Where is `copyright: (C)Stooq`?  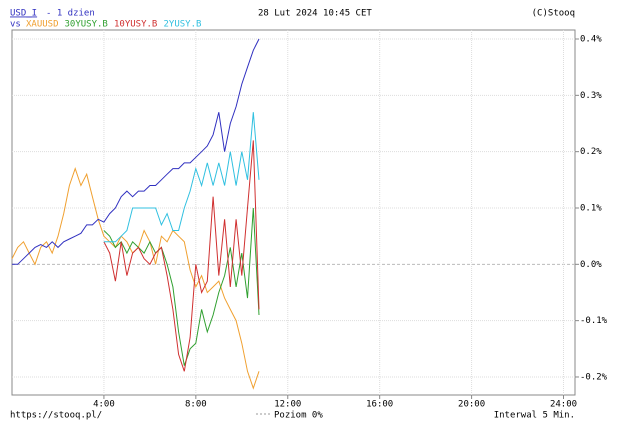 copyright: (C)Stooq is located at coordinates (553, 14).